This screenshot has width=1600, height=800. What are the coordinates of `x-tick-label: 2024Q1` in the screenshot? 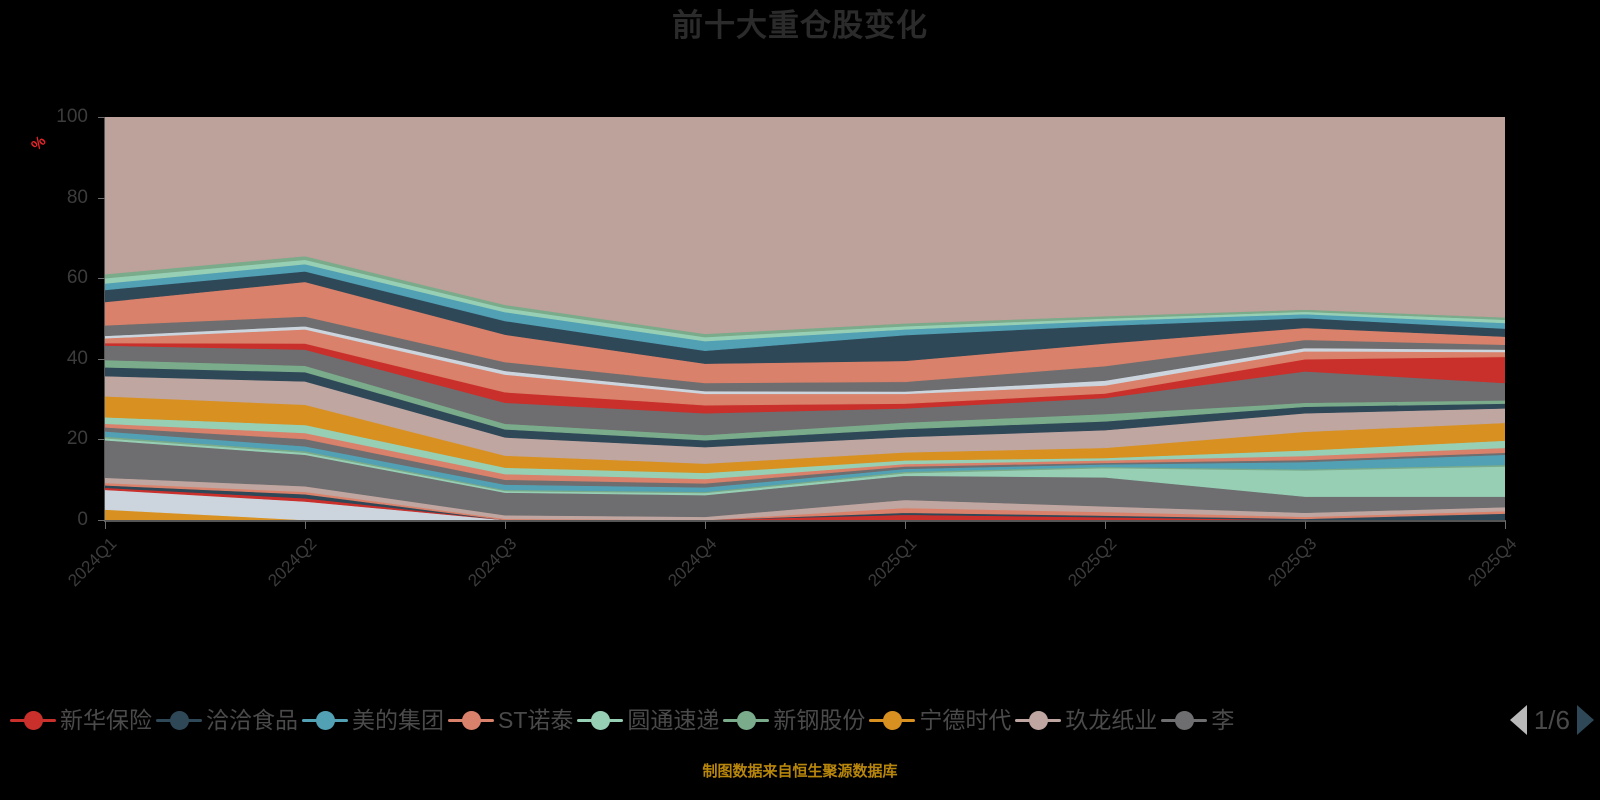 It's located at (92, 562).